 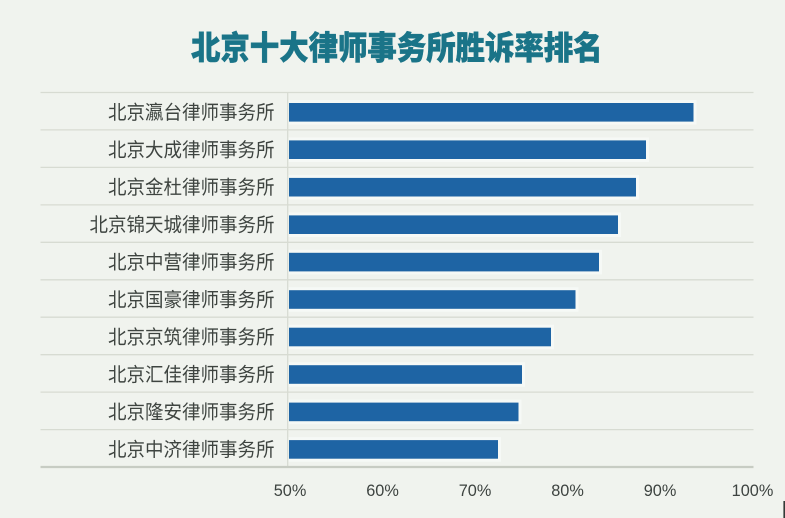 I want to click on svg-text: 70%, so click(x=475, y=491).